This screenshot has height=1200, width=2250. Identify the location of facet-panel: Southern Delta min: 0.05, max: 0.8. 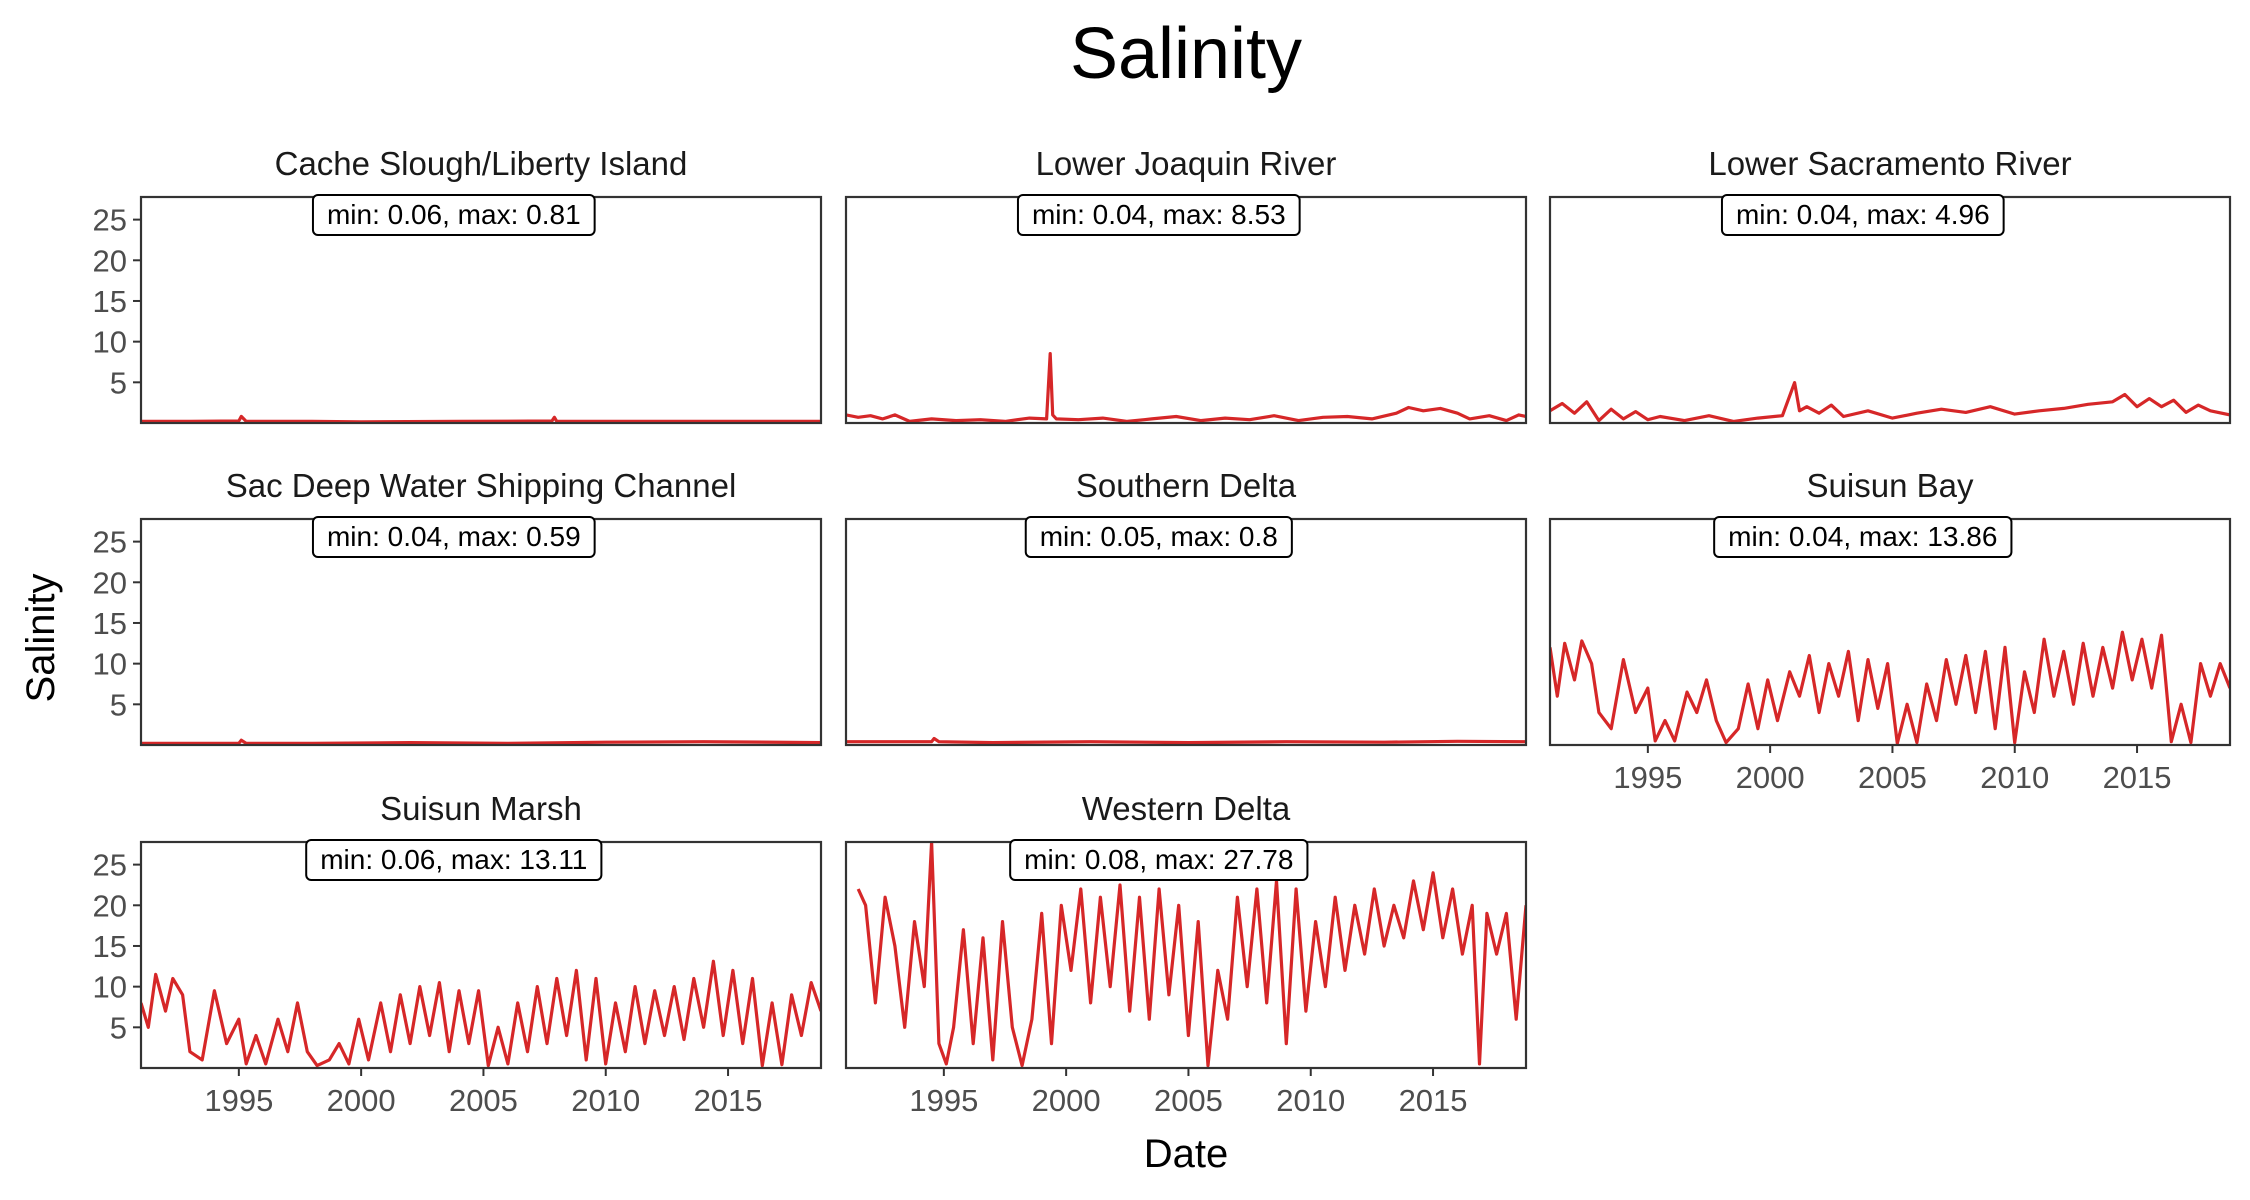
(1186, 607).